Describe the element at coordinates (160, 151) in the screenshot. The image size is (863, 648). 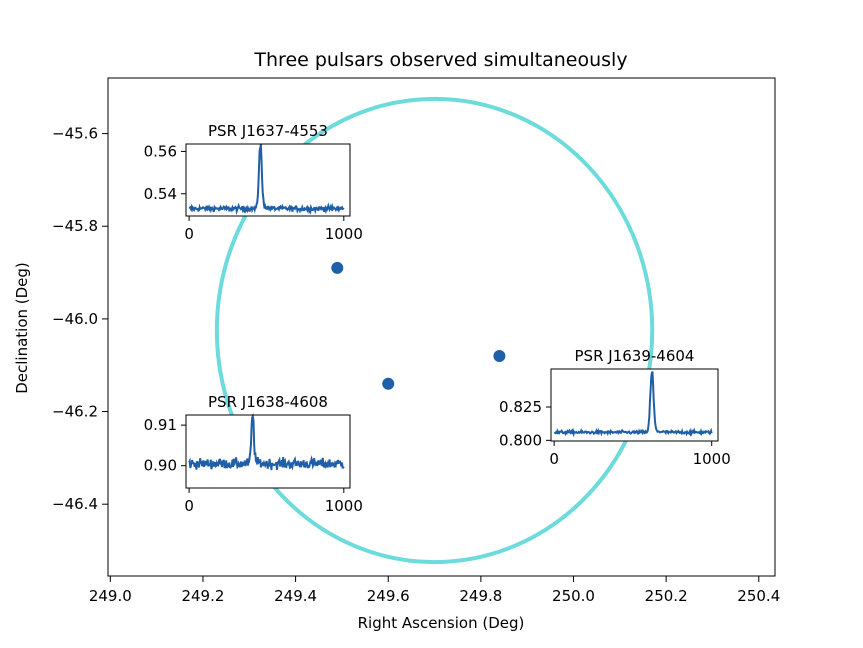
I see `inset-y-tick-label: 0.56` at that location.